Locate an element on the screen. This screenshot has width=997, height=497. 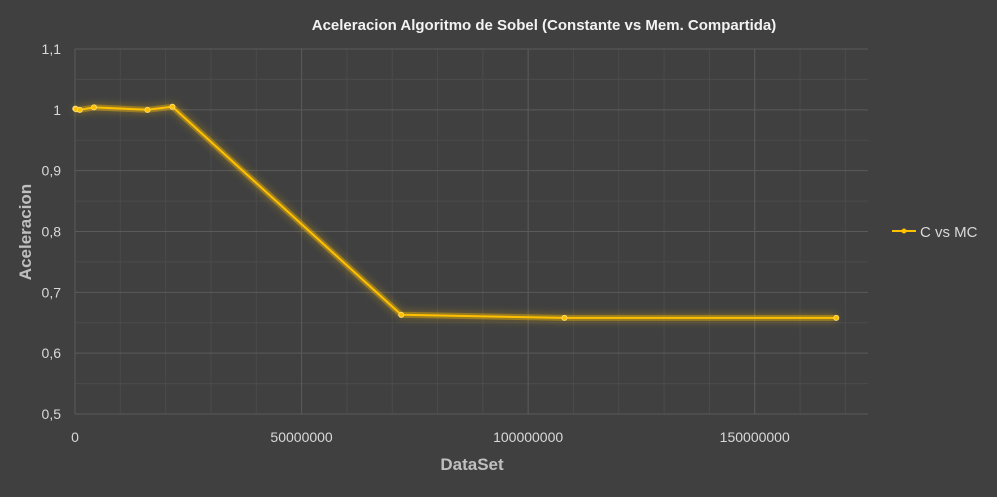
y-tick-label: 1 is located at coordinates (57, 110).